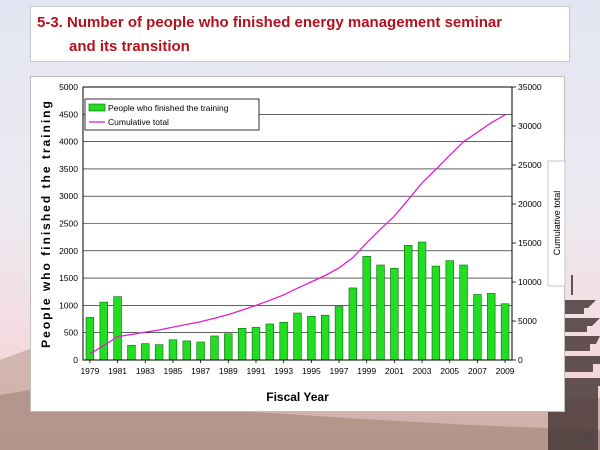  What do you see at coordinates (129, 46) in the screenshot?
I see `slide-title-line-2: and its transition` at bounding box center [129, 46].